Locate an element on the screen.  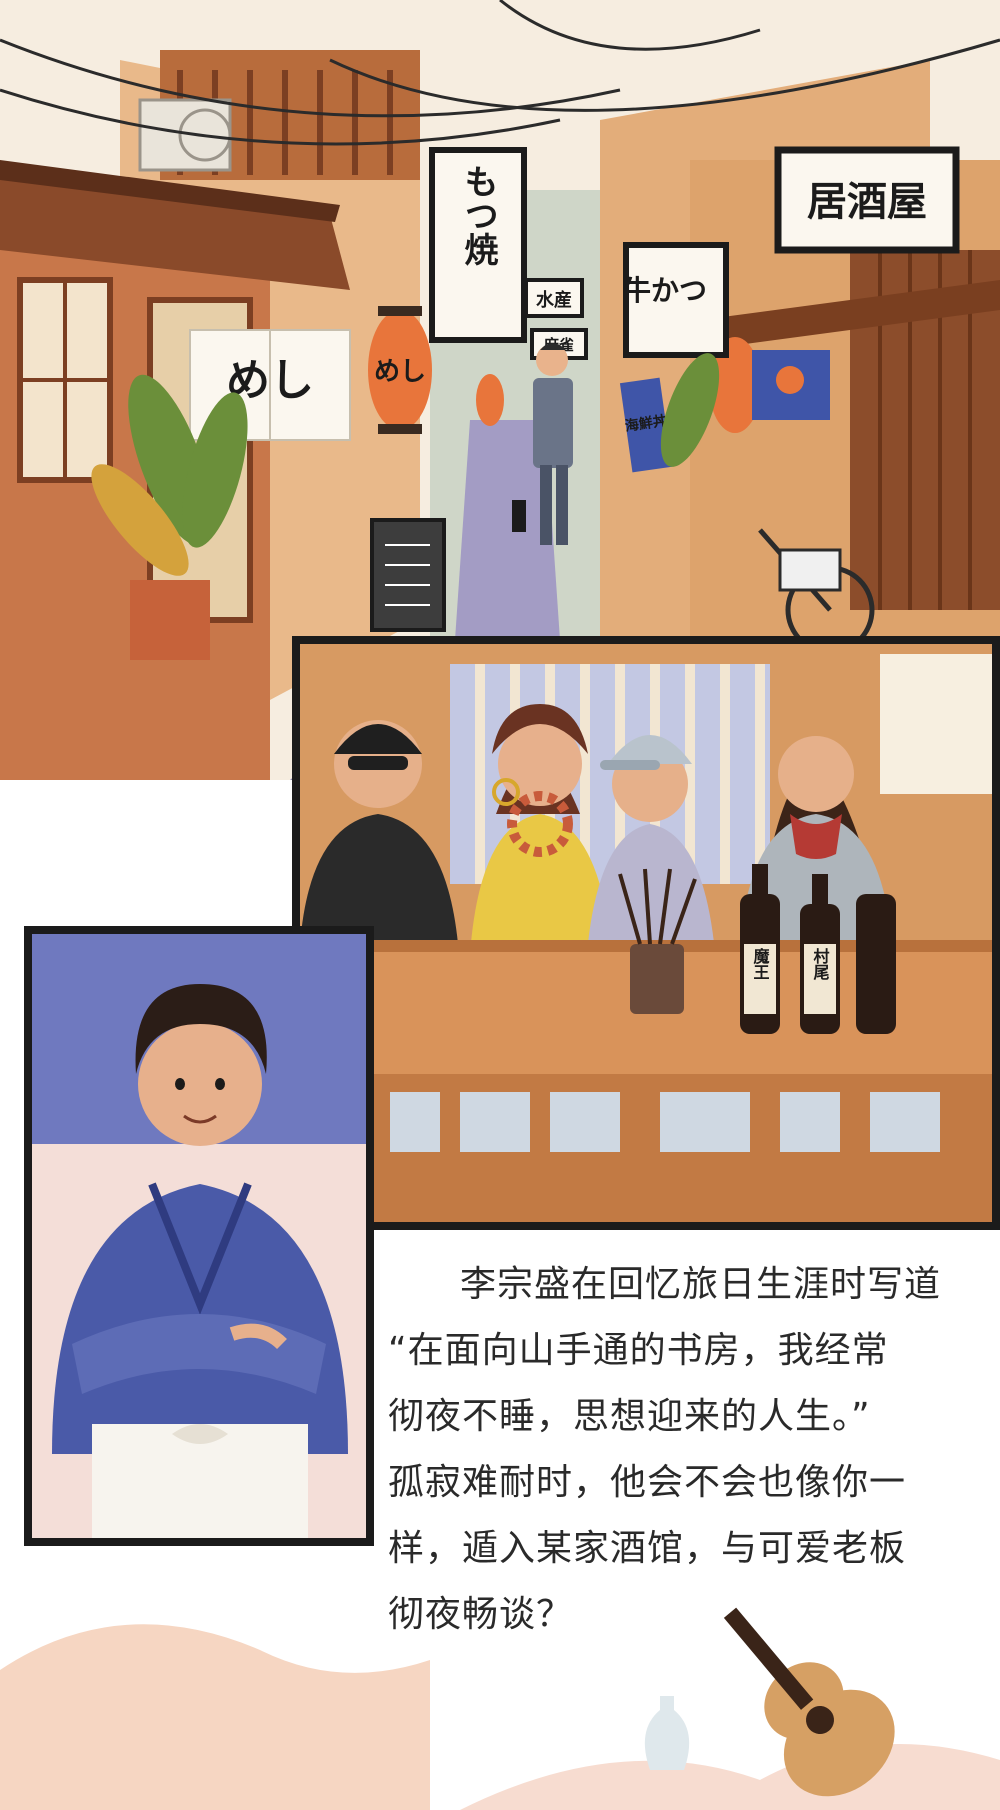
sake-bottle-left: 魔王 is located at coordinates (760, 949).